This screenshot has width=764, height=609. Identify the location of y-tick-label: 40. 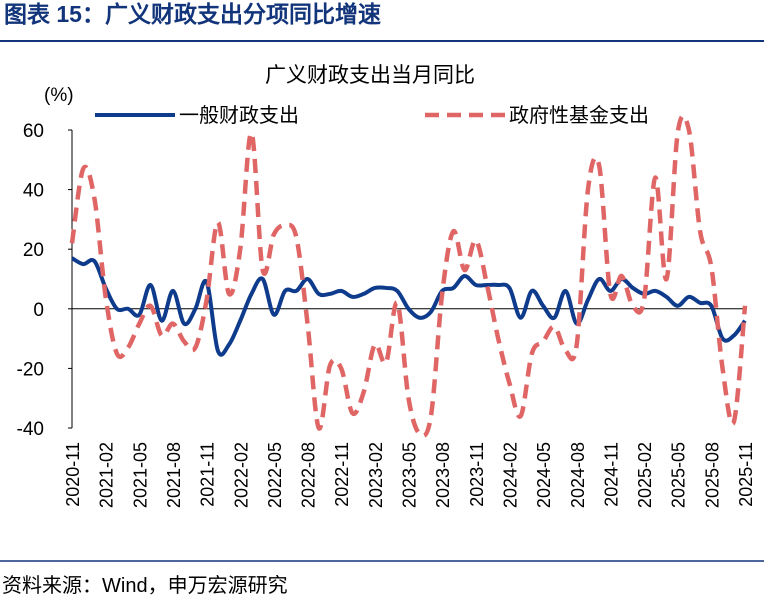
(33, 191).